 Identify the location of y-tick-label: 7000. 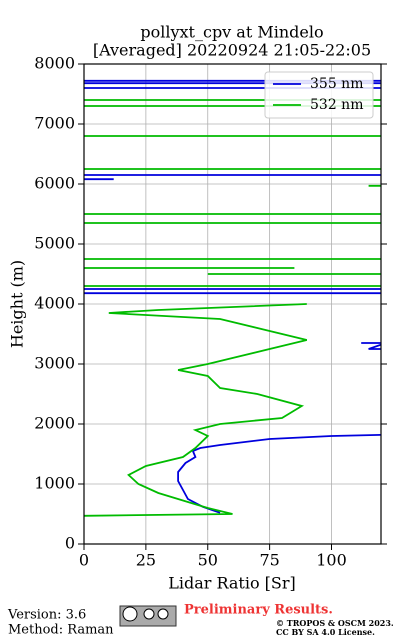
(54, 123).